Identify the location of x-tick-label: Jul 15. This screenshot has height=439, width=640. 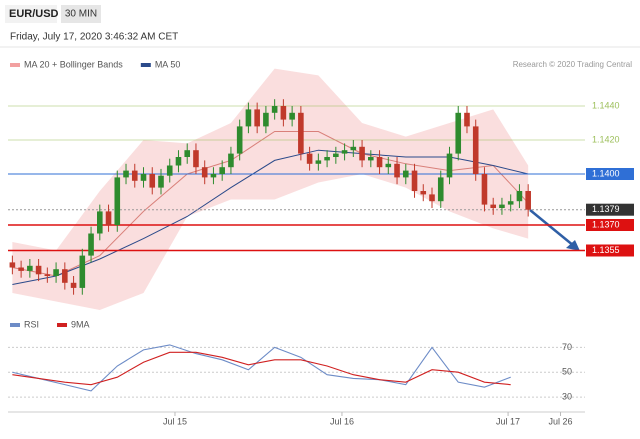
(175, 421).